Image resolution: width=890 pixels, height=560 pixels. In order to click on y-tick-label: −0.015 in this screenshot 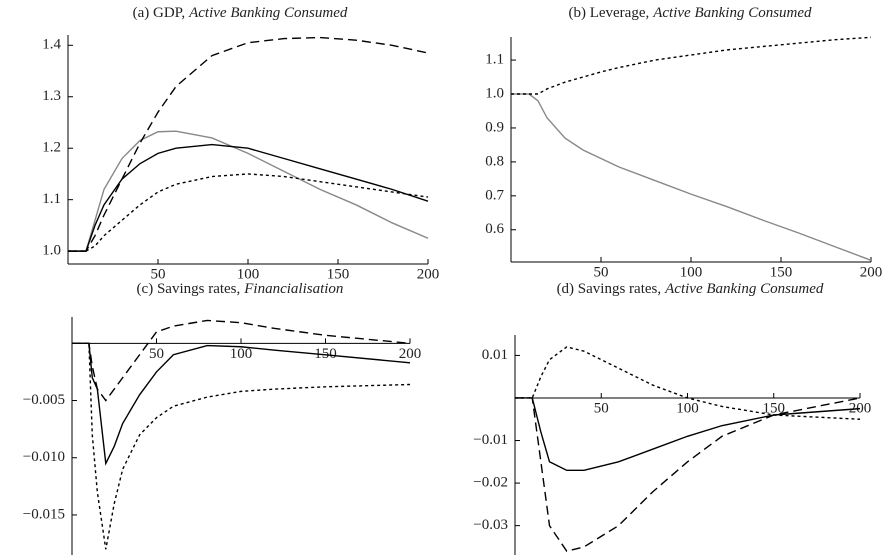, I will do `click(44, 514)`.